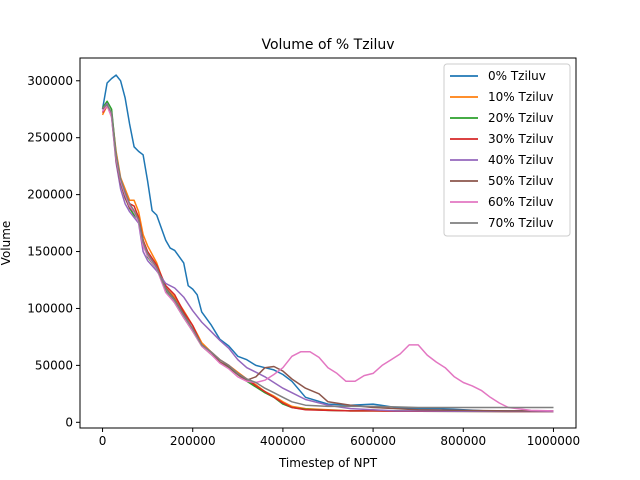 This screenshot has height=480, width=640. What do you see at coordinates (6, 243) in the screenshot?
I see `y-axis-label: Volume` at bounding box center [6, 243].